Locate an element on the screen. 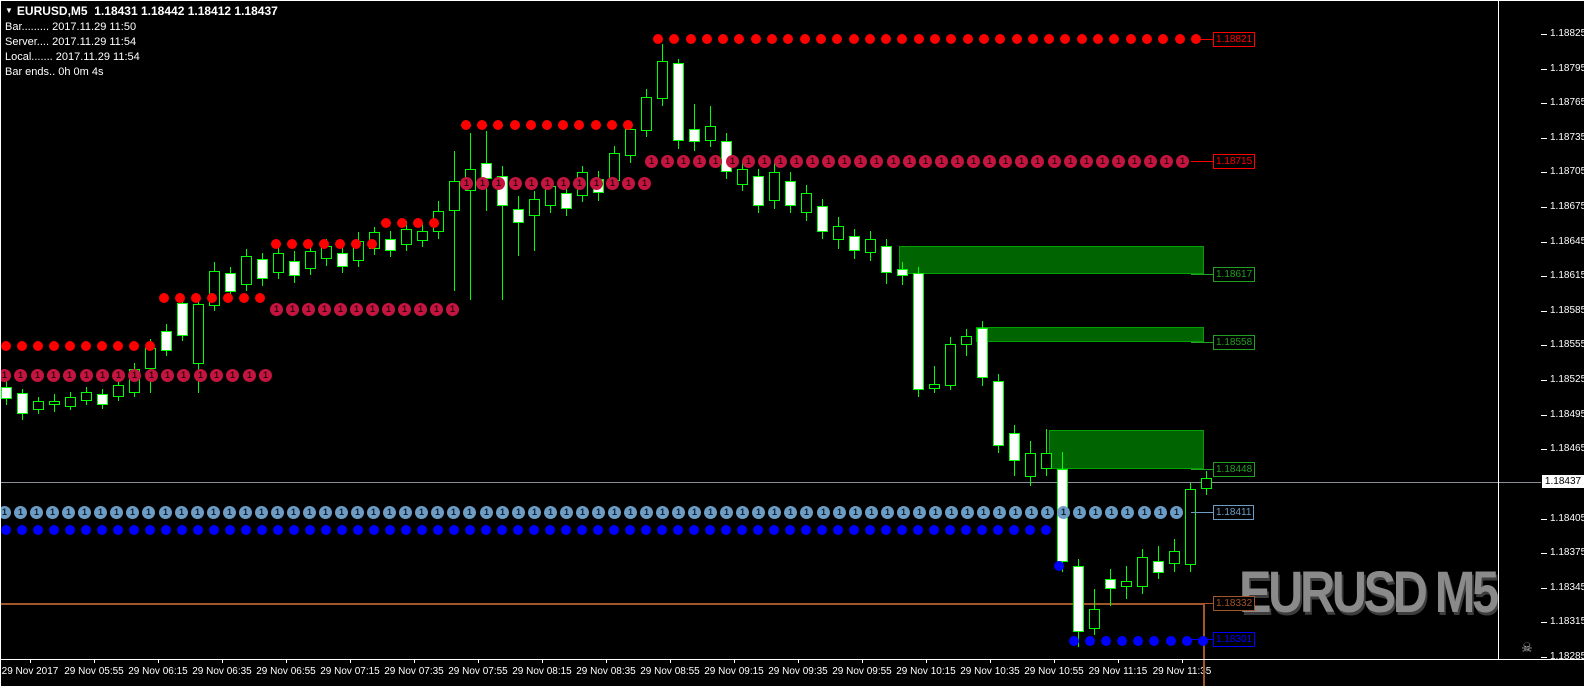 Image resolution: width=1584 pixels, height=686 pixels. info-bar-ends: Bar ends.. 0h 0m 4s is located at coordinates (54, 72).